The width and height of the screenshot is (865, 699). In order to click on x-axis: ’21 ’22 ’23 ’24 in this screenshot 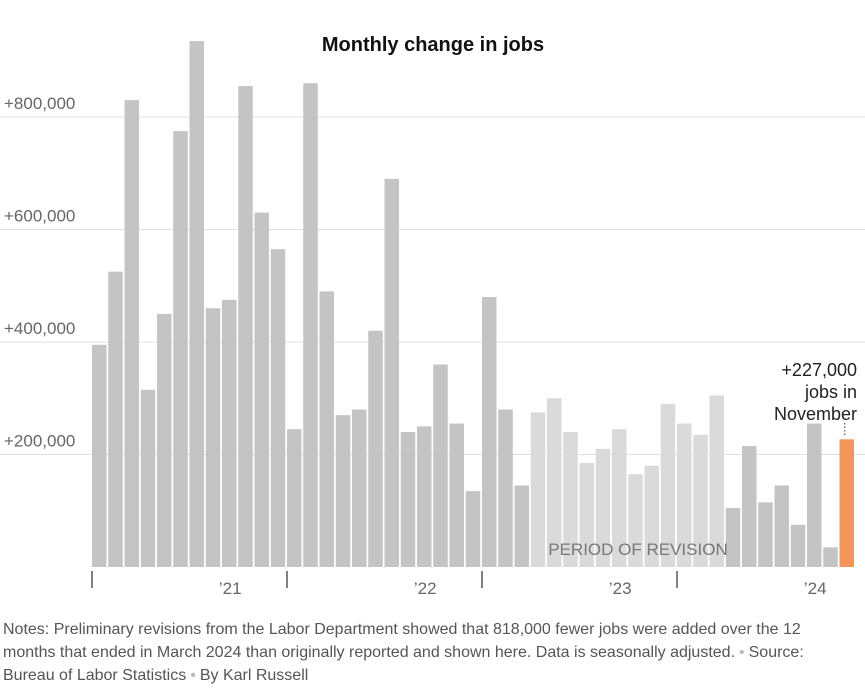, I will do `click(459, 584)`.